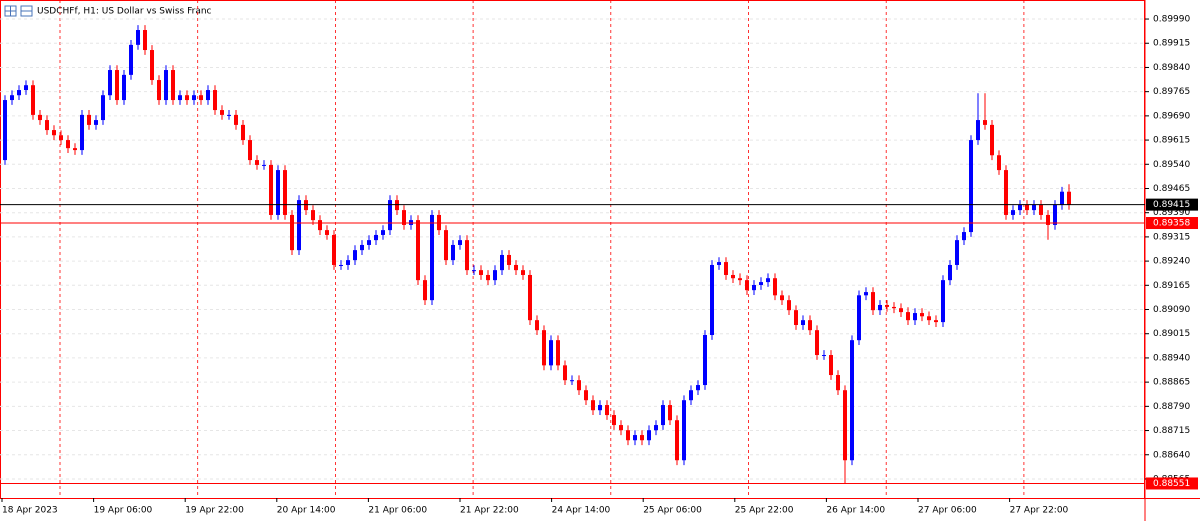 The image size is (1200, 521). What do you see at coordinates (1171, 141) in the screenshot?
I see `y-tick-label: 0.89615` at bounding box center [1171, 141].